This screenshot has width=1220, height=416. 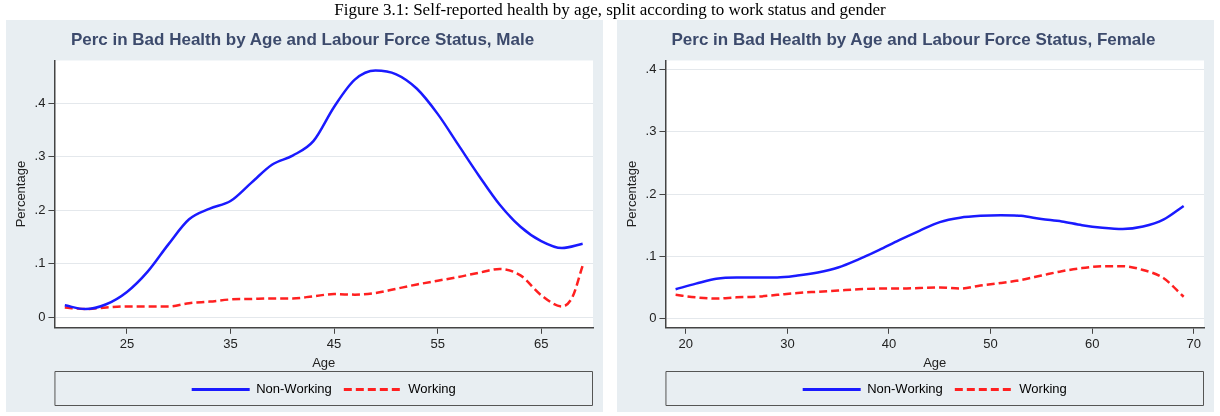 What do you see at coordinates (302, 39) in the screenshot?
I see `chart-title: Perc in Bad Health by Age and Labour Force Status, Male` at bounding box center [302, 39].